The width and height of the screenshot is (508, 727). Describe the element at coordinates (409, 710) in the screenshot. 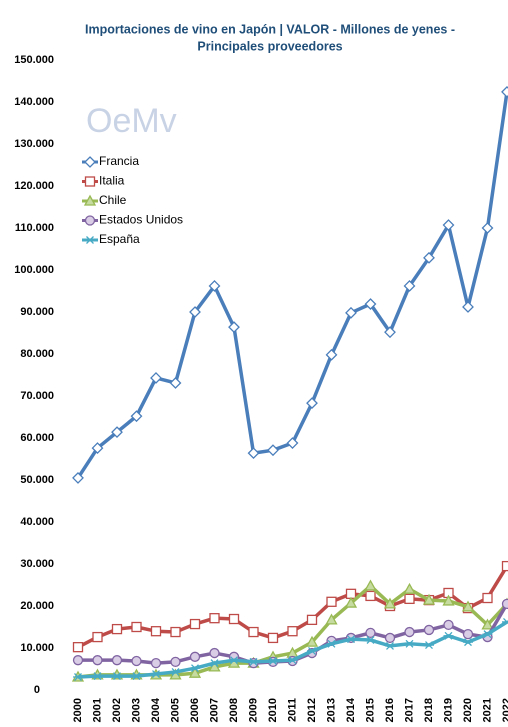

I see `x-tick-label: 2017` at that location.